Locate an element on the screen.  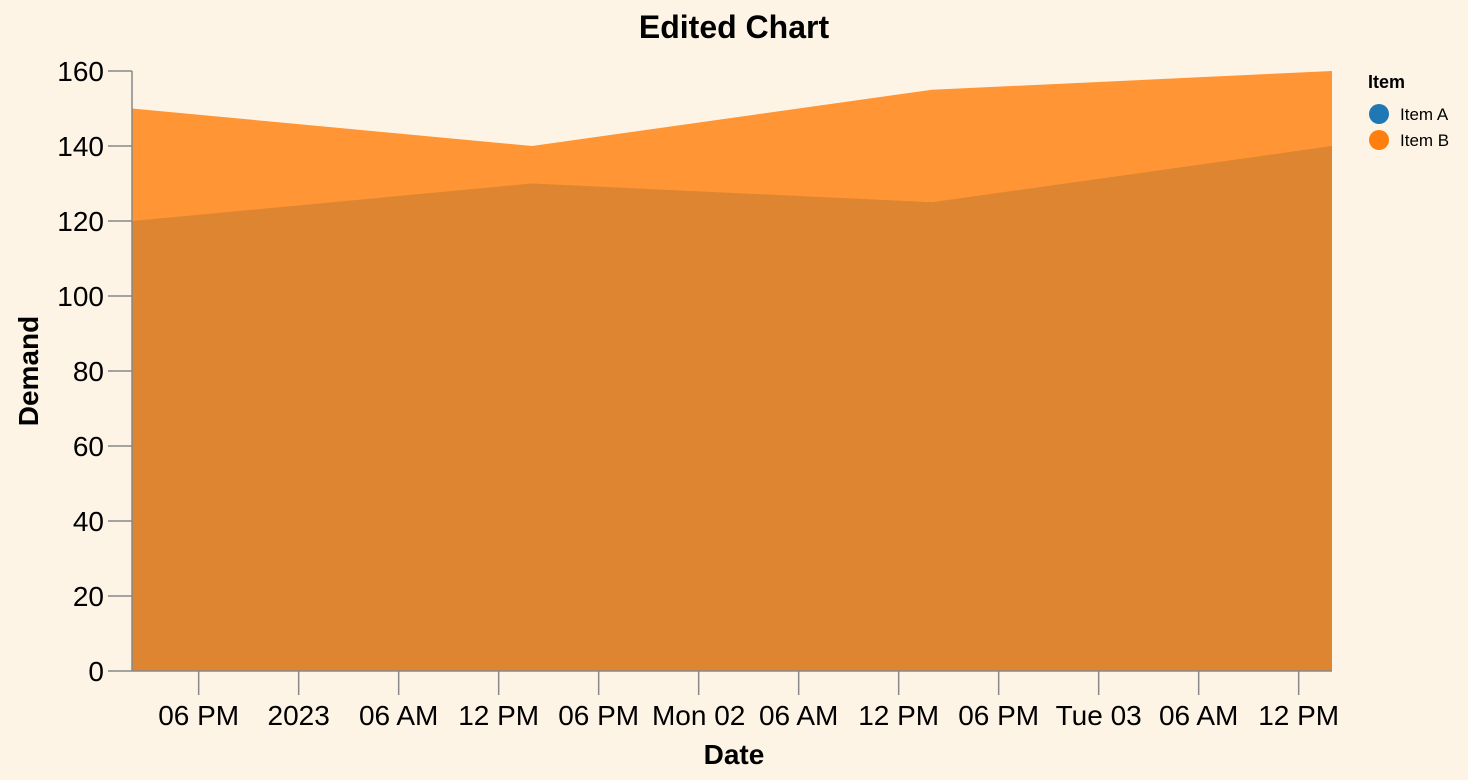
y-tick-label: 20 is located at coordinates (88, 596).